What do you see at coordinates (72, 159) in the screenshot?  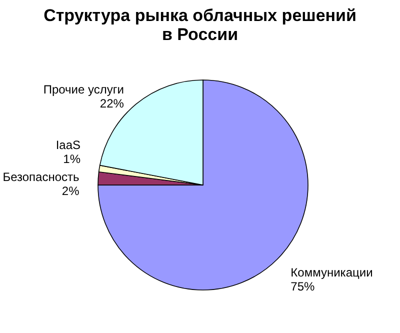 I see `data-label: 1%` at bounding box center [72, 159].